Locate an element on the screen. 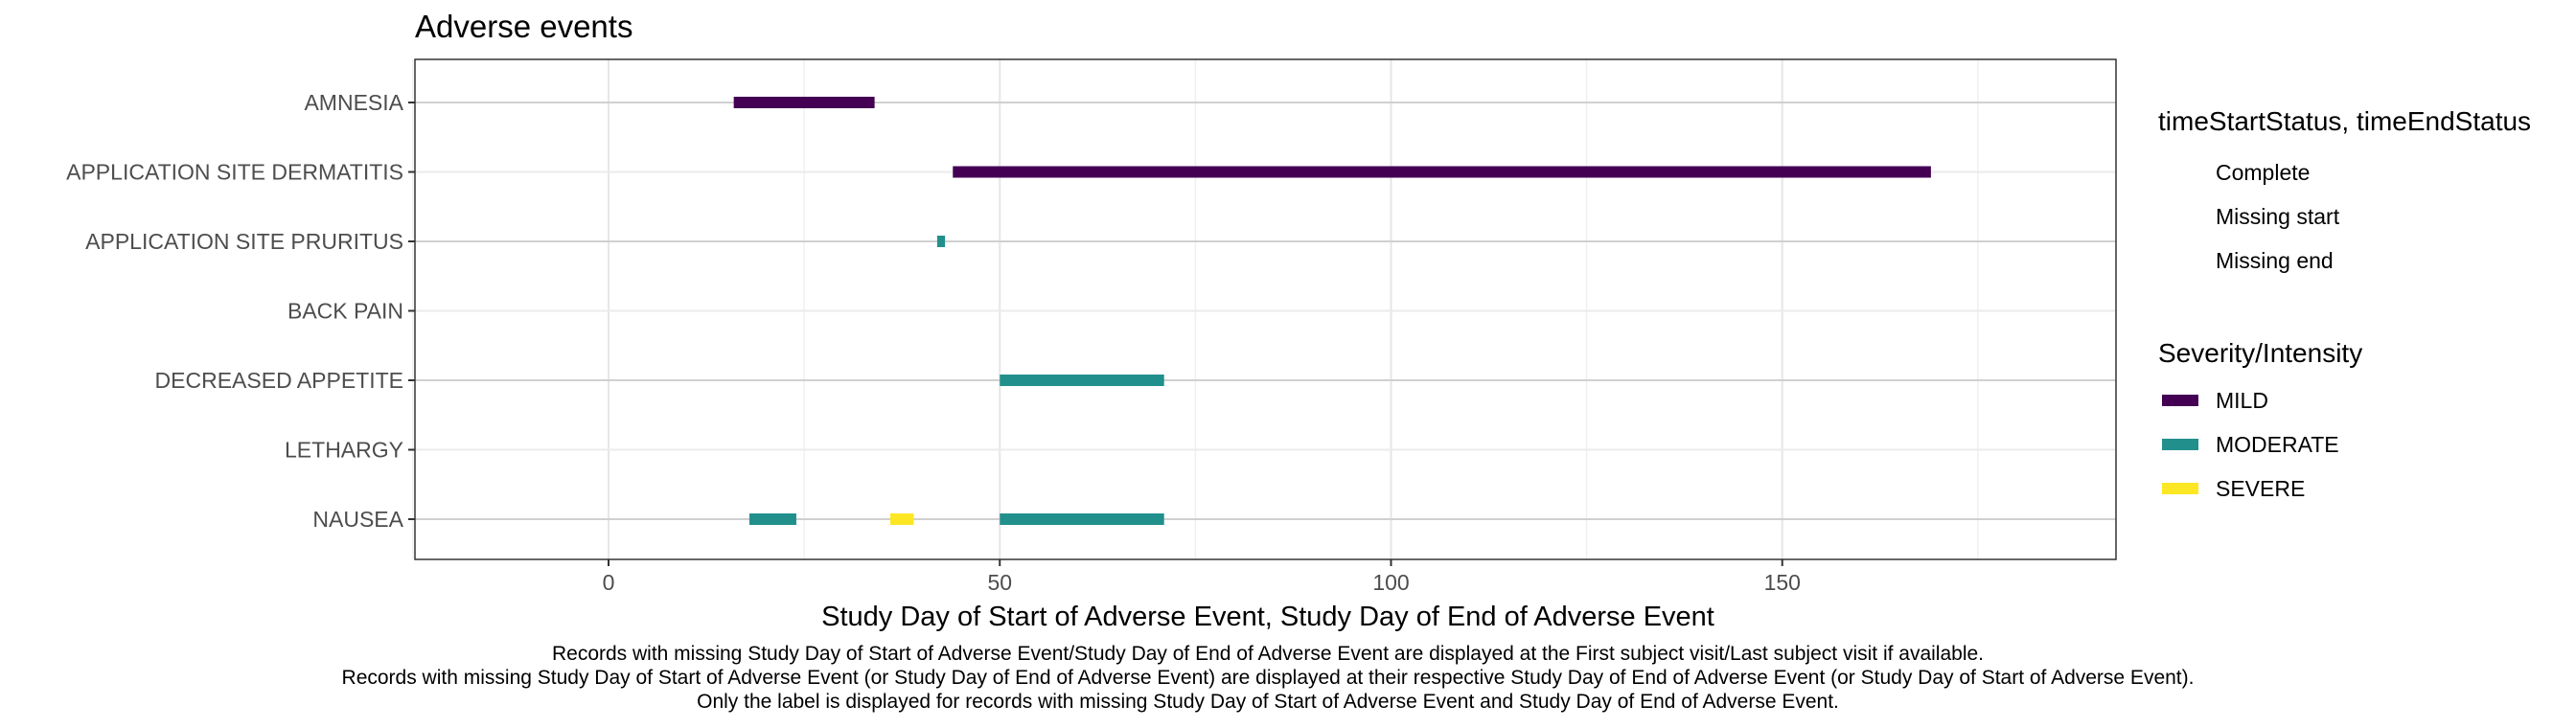 This screenshot has width=2576, height=728. legend-item-severity: SEVERE is located at coordinates (2260, 489).